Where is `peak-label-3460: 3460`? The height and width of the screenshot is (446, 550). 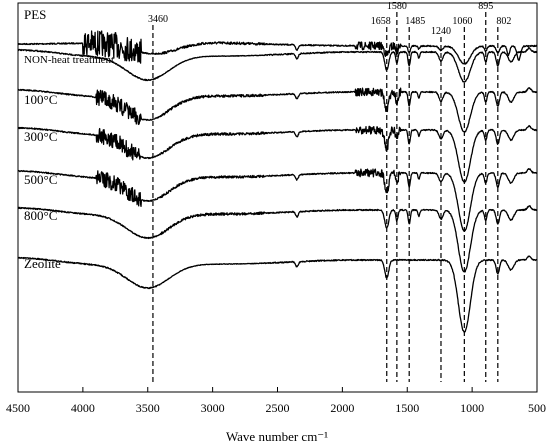
peak-label-3460: 3460 is located at coordinates (158, 19).